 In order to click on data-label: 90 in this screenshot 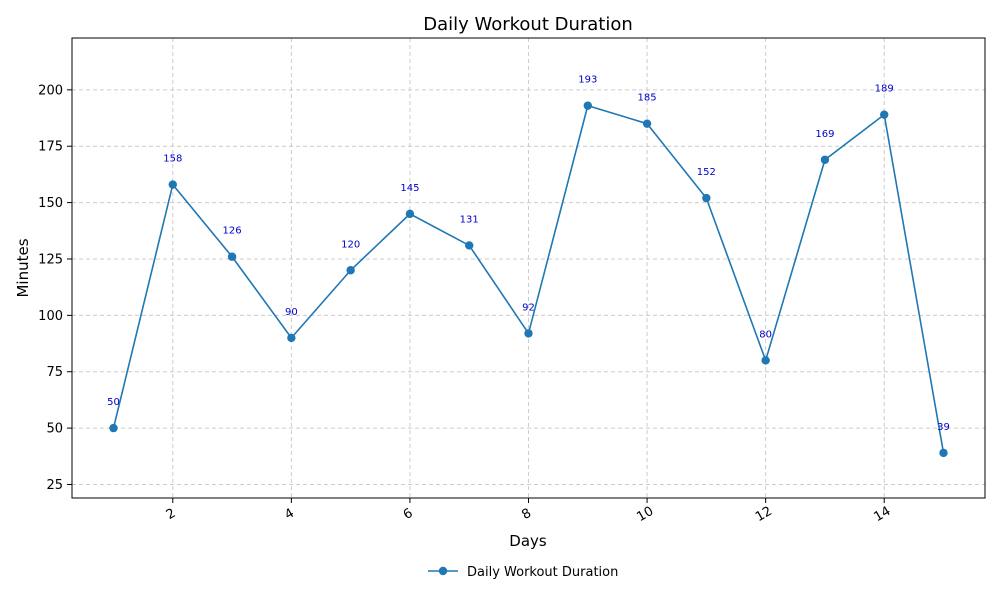, I will do `click(291, 312)`.